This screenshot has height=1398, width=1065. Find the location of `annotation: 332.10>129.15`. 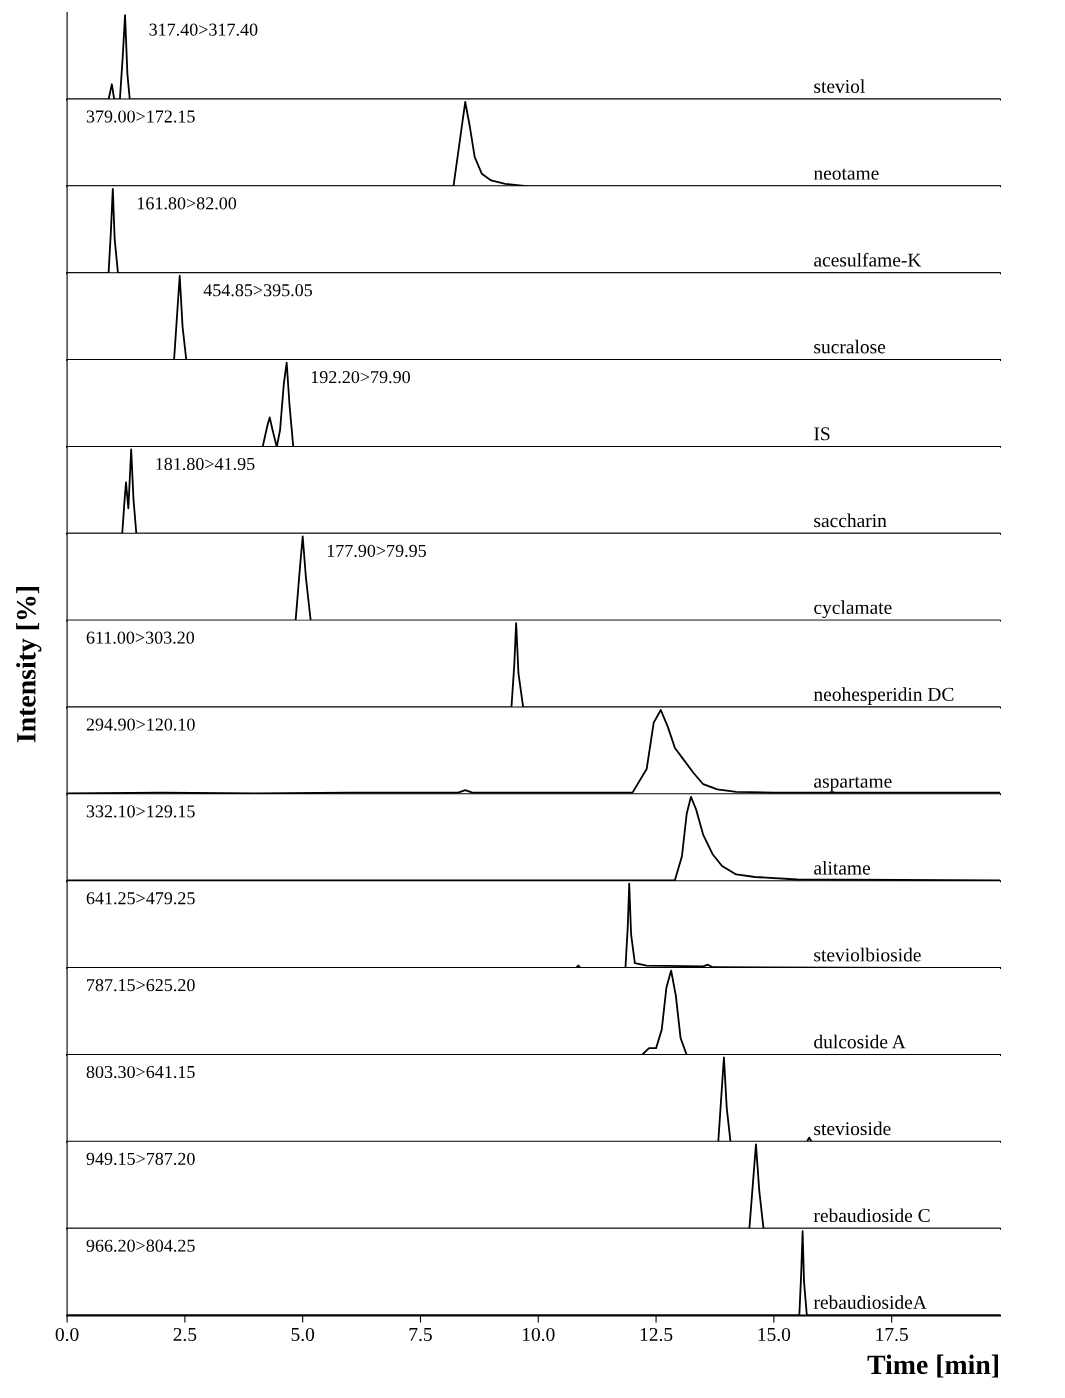

annotation: 332.10>129.15 is located at coordinates (140, 811).